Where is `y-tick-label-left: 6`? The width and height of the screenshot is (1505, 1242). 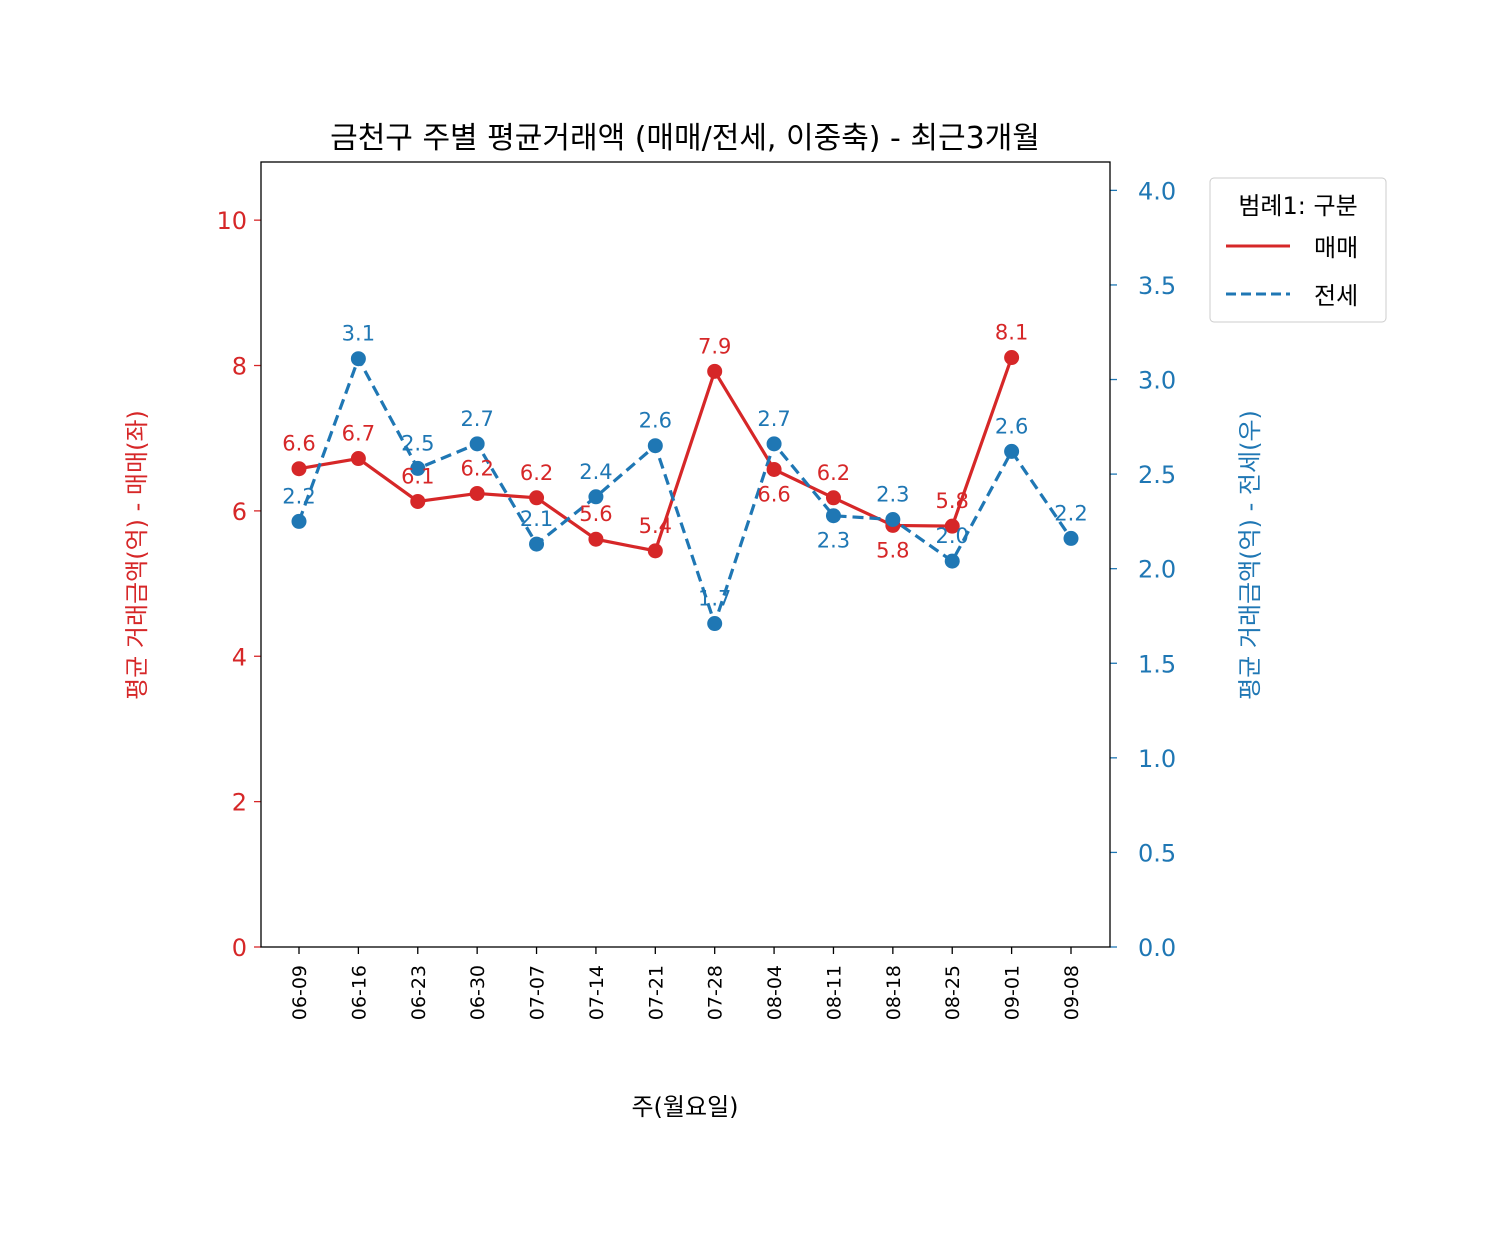 y-tick-label-left: 6 is located at coordinates (239, 512).